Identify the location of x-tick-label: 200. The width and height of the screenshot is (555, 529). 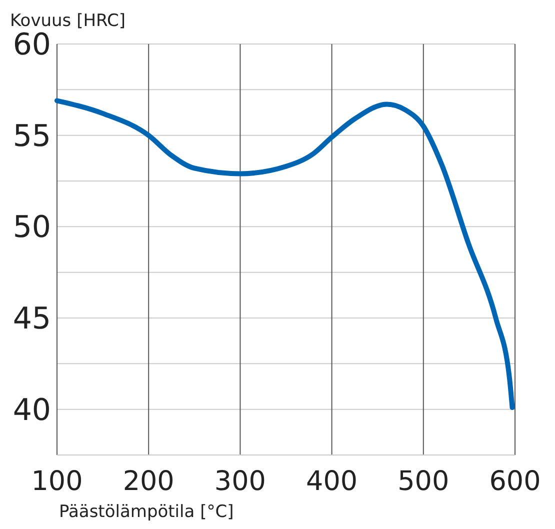
(148, 481).